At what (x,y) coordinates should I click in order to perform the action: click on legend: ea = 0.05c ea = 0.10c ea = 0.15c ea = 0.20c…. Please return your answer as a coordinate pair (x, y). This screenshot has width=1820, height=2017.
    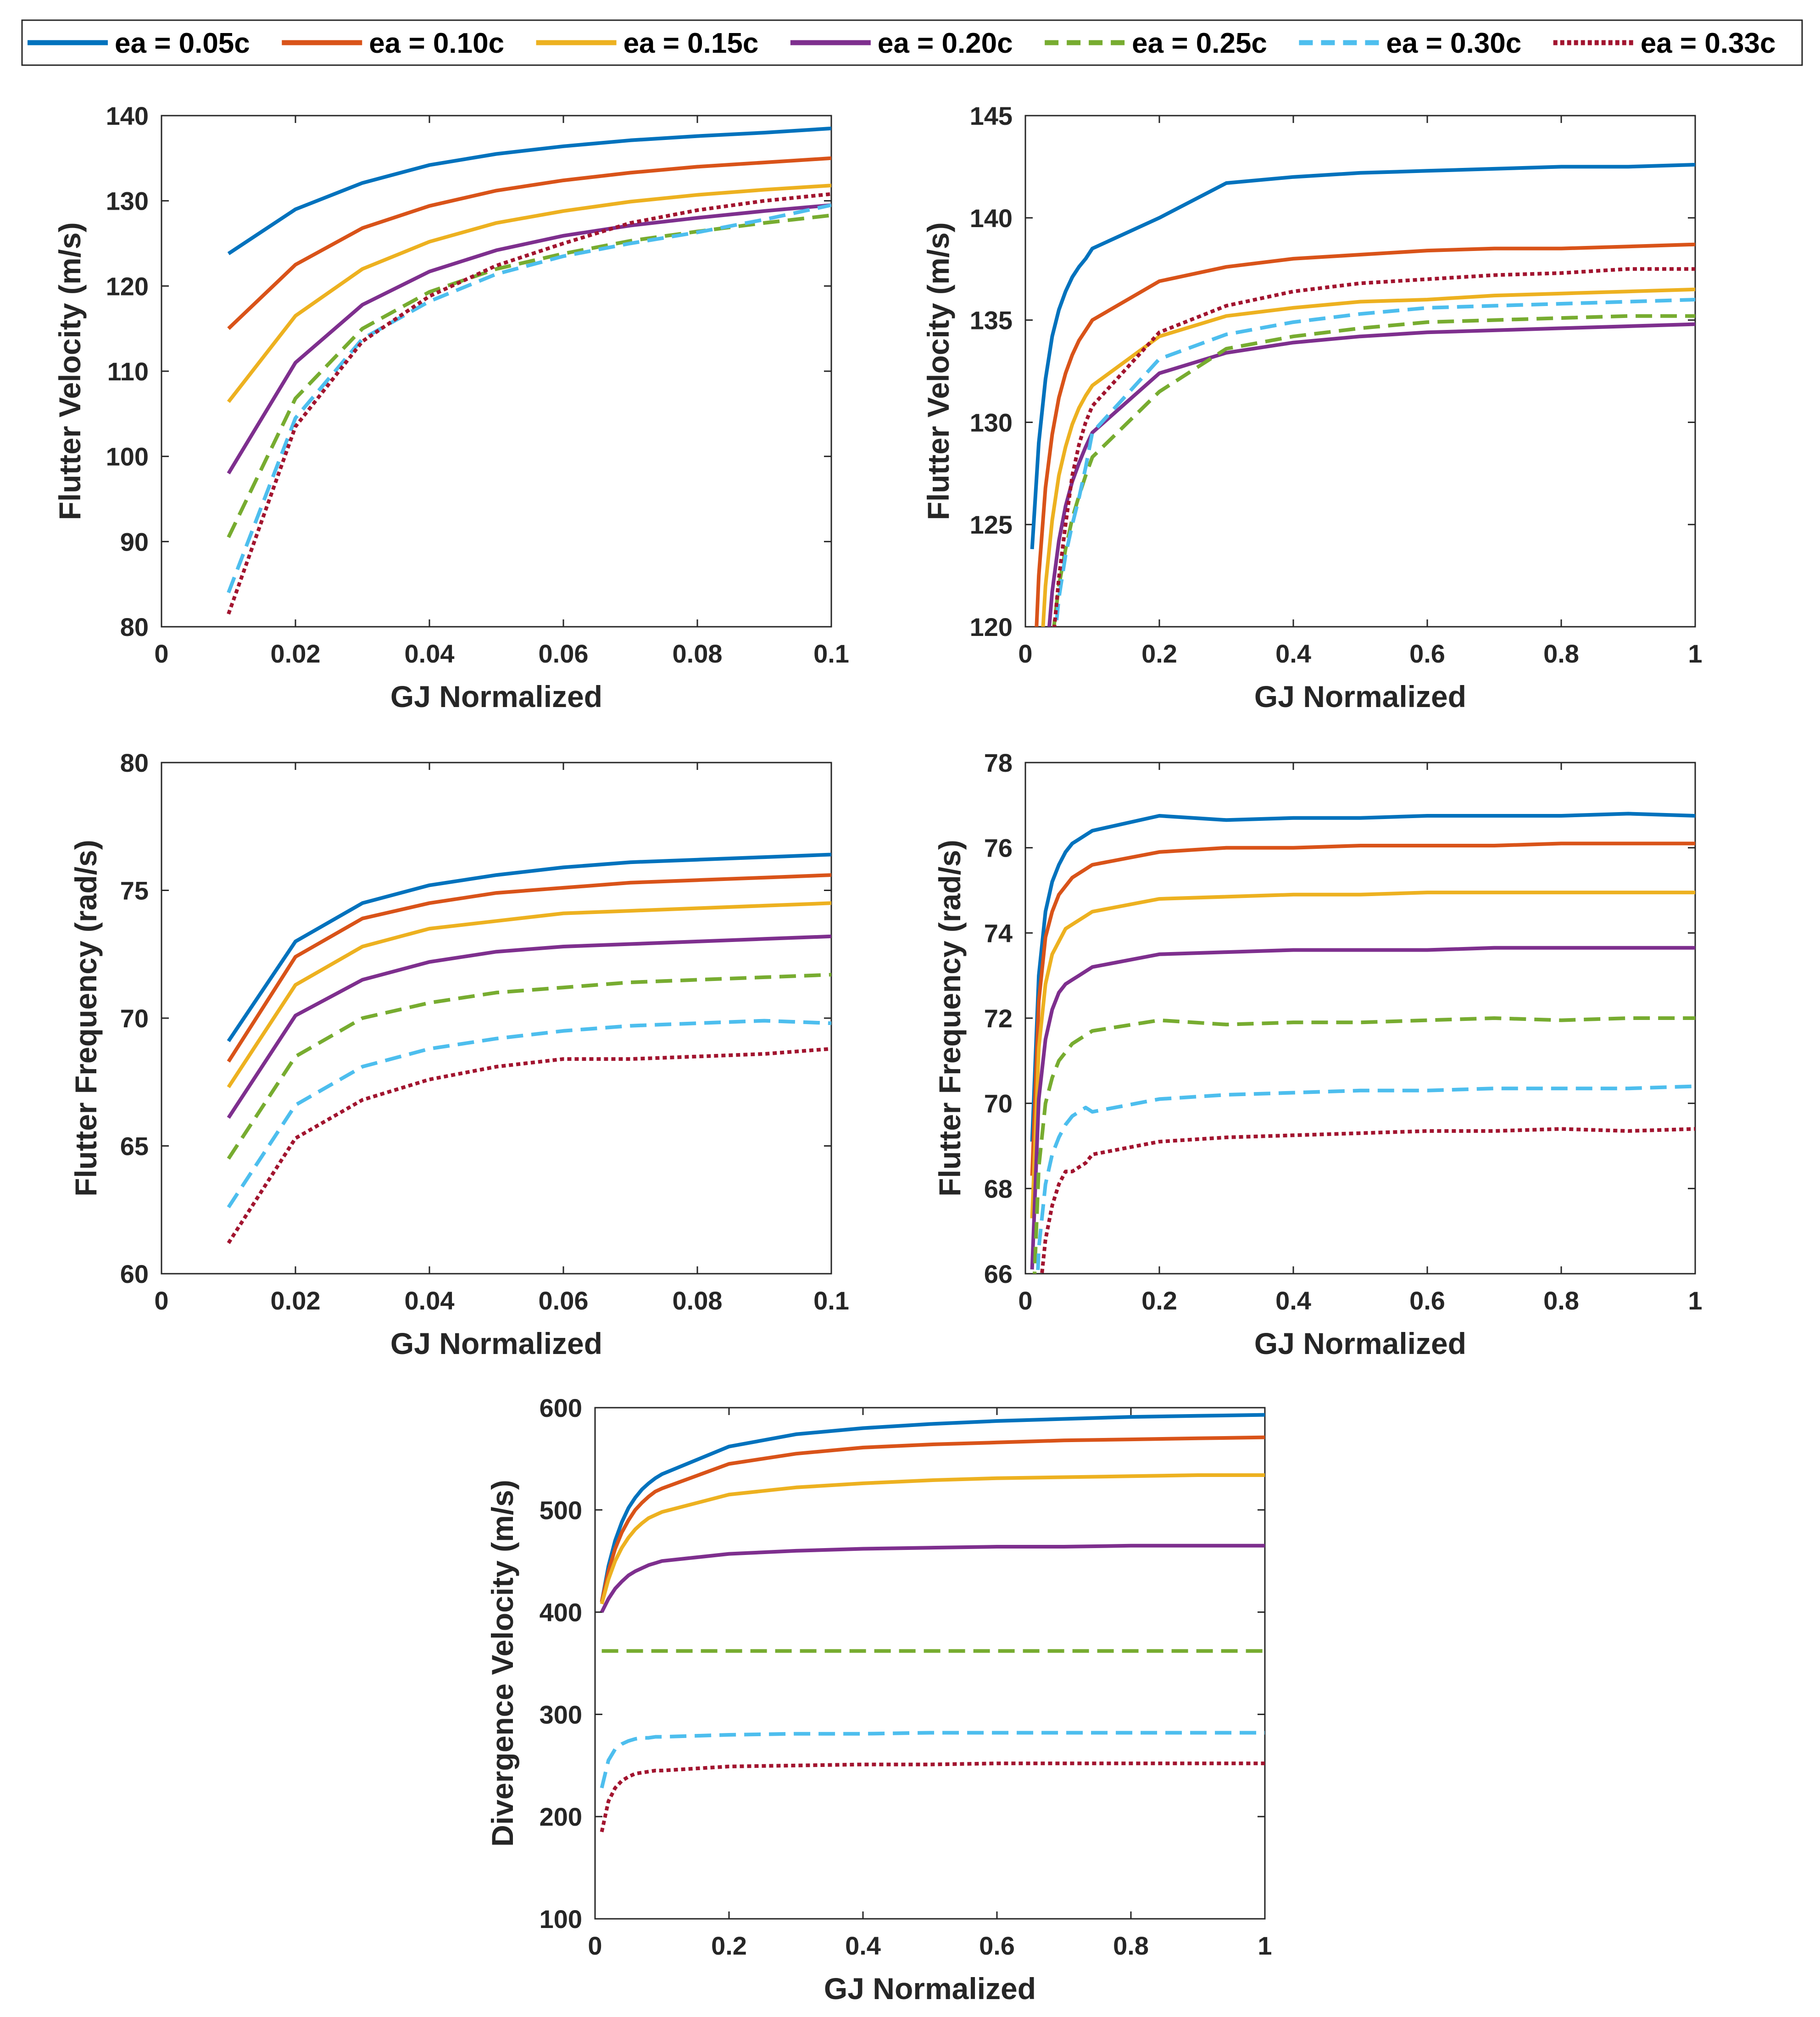
    Looking at the image, I should click on (912, 42).